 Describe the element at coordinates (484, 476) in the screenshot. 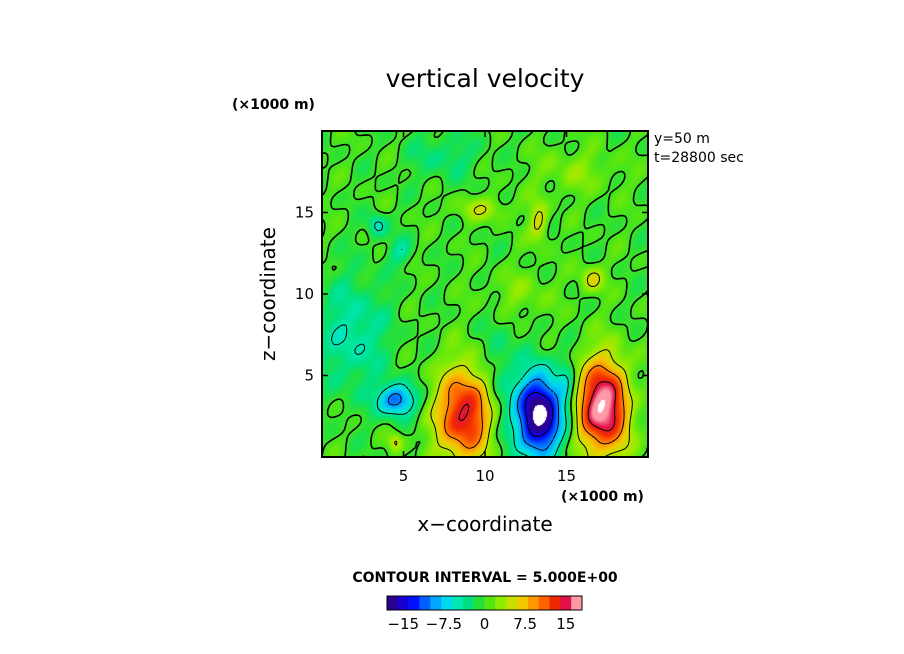

I see `x-tick-label: 10` at that location.